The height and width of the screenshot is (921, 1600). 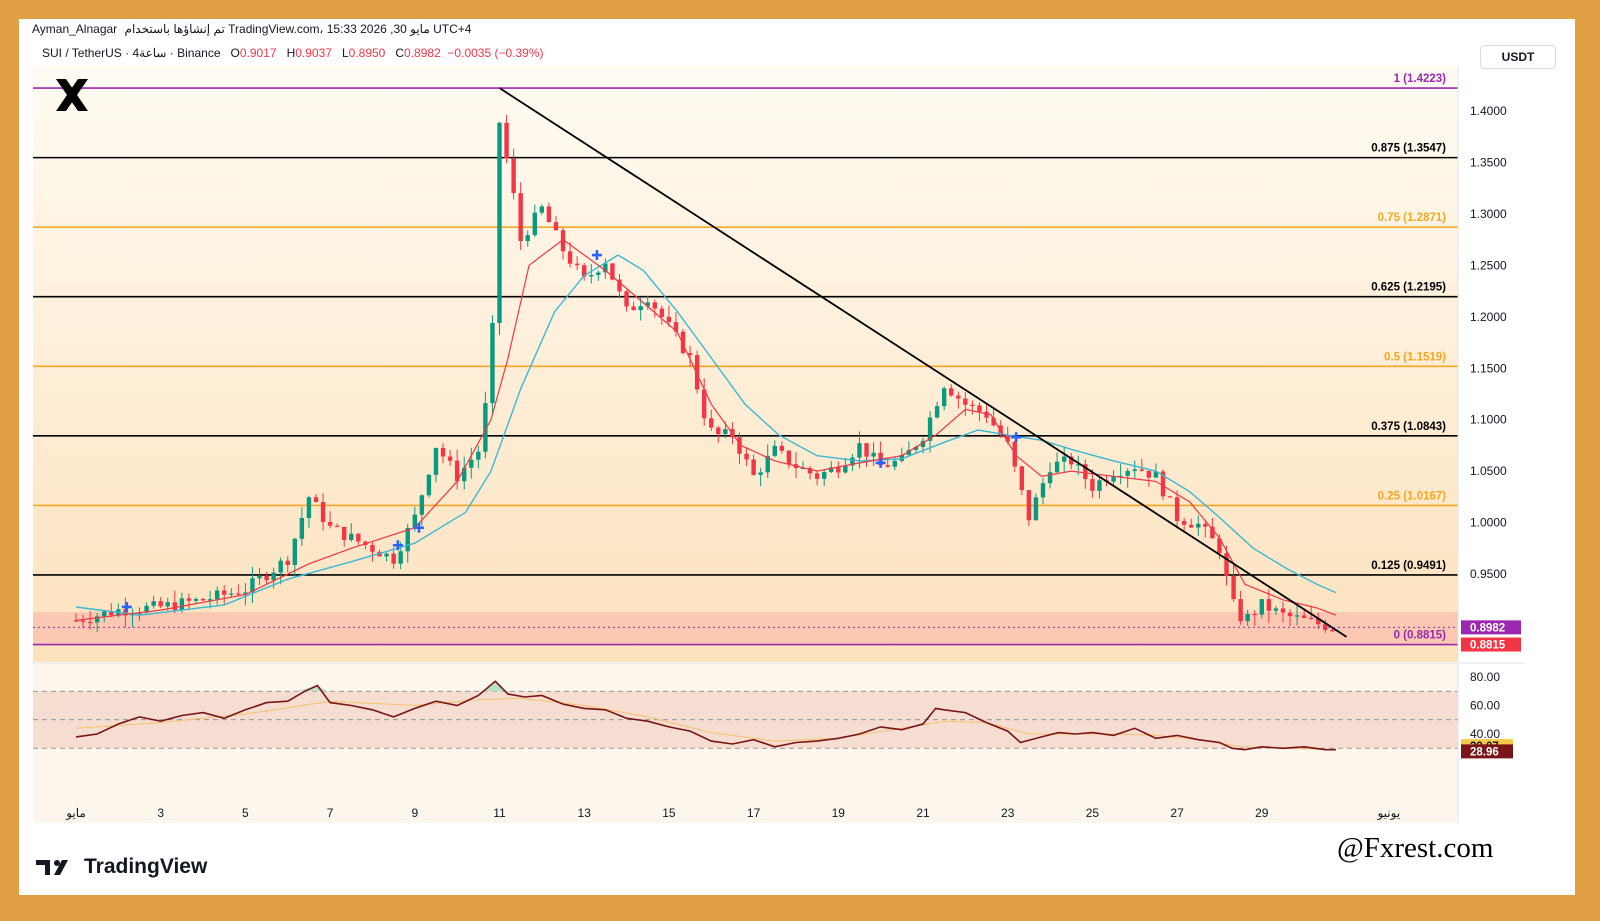 What do you see at coordinates (72, 95) in the screenshot?
I see `x-logo-icon` at bounding box center [72, 95].